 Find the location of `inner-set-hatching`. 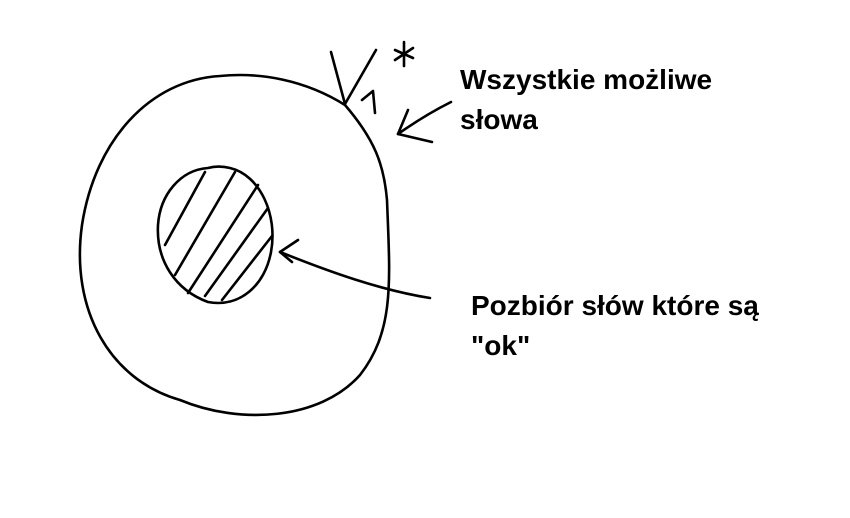

inner-set-hatching is located at coordinates (218, 236).